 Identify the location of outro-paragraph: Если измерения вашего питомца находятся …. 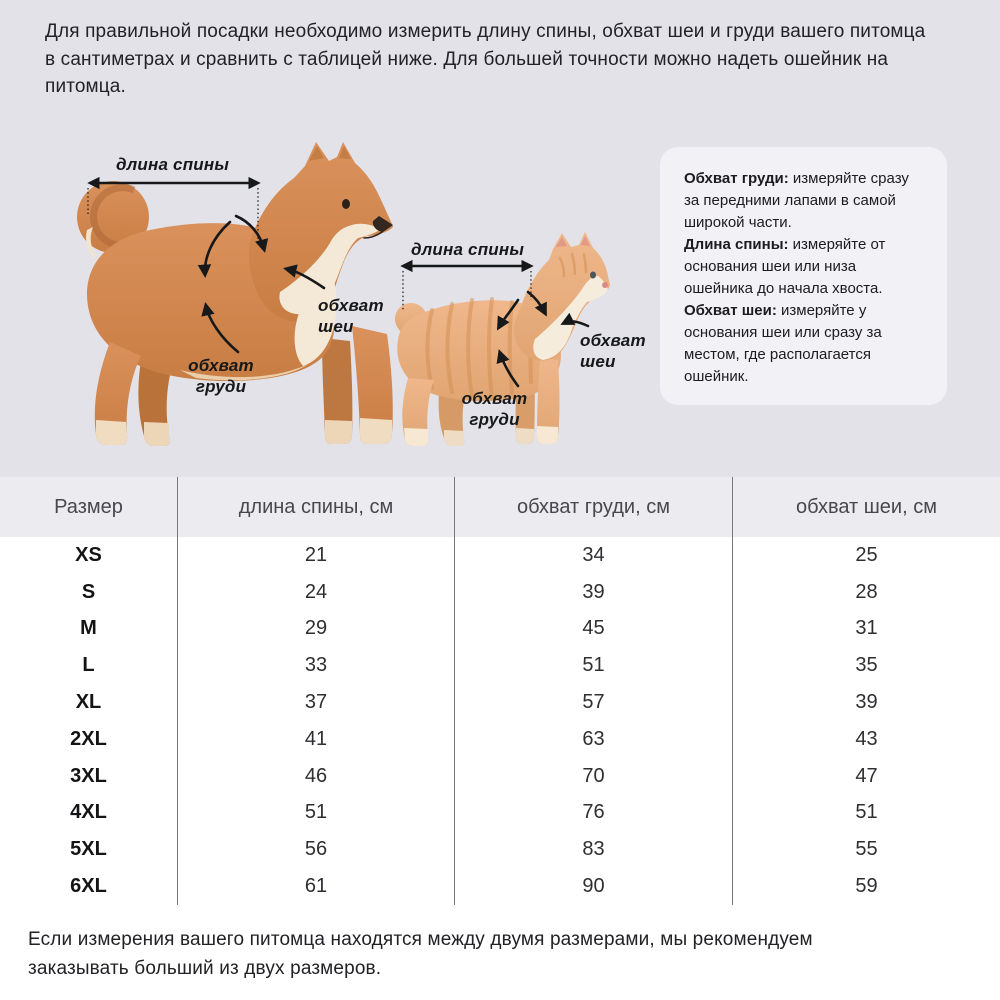
(420, 954).